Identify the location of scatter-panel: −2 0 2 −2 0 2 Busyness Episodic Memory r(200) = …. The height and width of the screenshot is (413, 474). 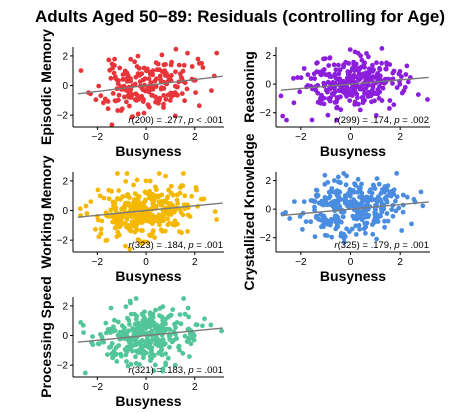
(131, 94).